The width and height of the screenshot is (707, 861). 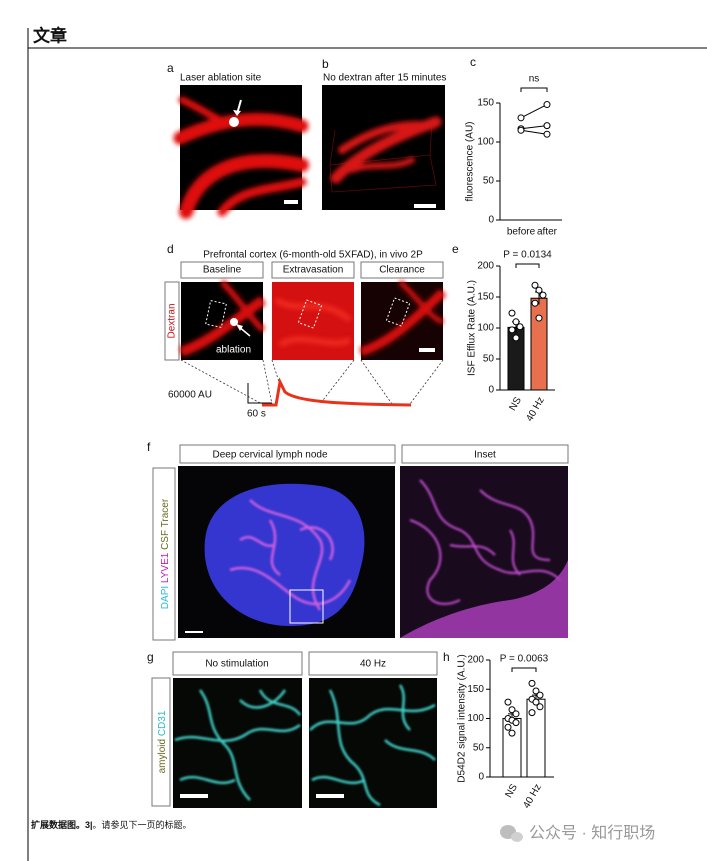 I want to click on micrograph: ablation, so click(x=222, y=319).